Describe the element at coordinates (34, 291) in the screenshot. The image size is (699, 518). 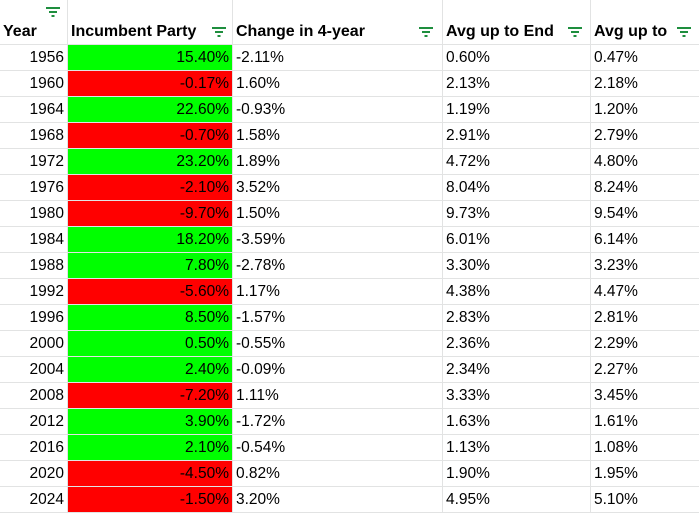
I see `year-cell: 1992` at that location.